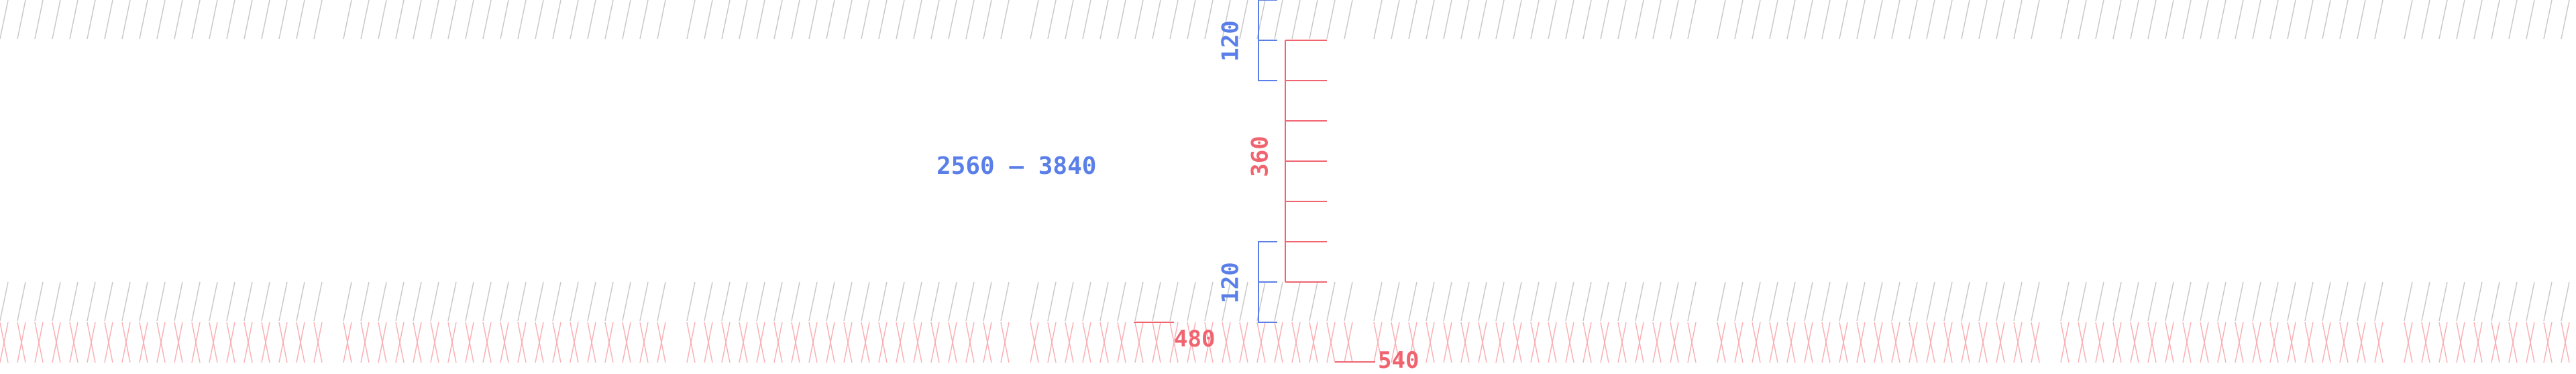 This screenshot has width=2576, height=374. What do you see at coordinates (1195, 339) in the screenshot?
I see `dimension-480-label: 480` at bounding box center [1195, 339].